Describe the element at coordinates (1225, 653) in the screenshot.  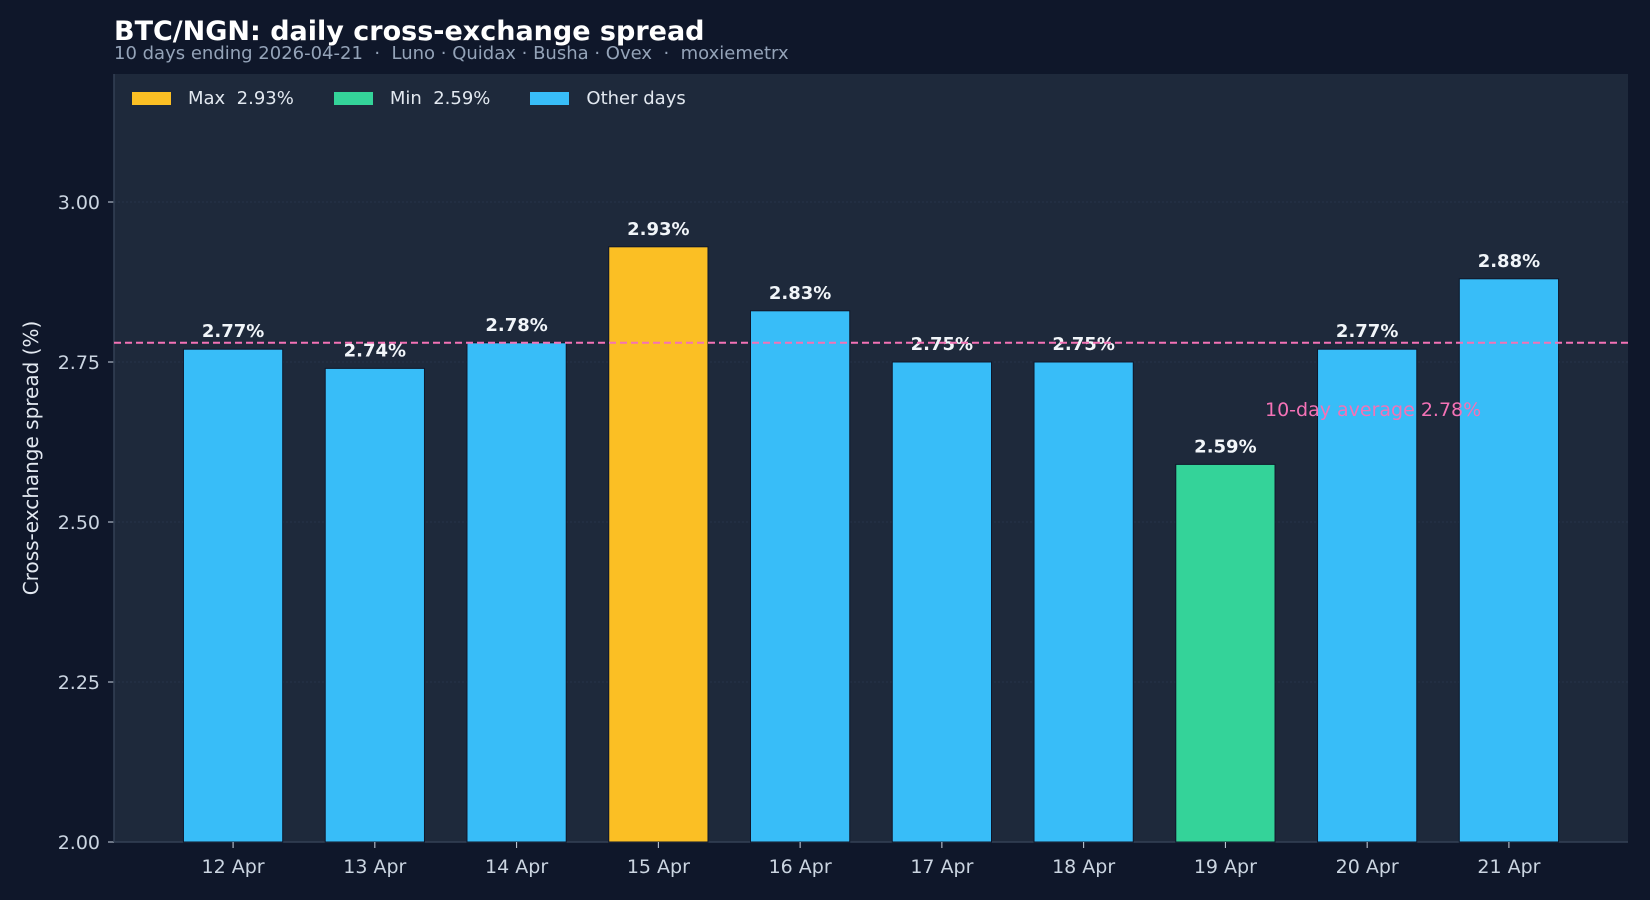
I see `bar-19-apr` at that location.